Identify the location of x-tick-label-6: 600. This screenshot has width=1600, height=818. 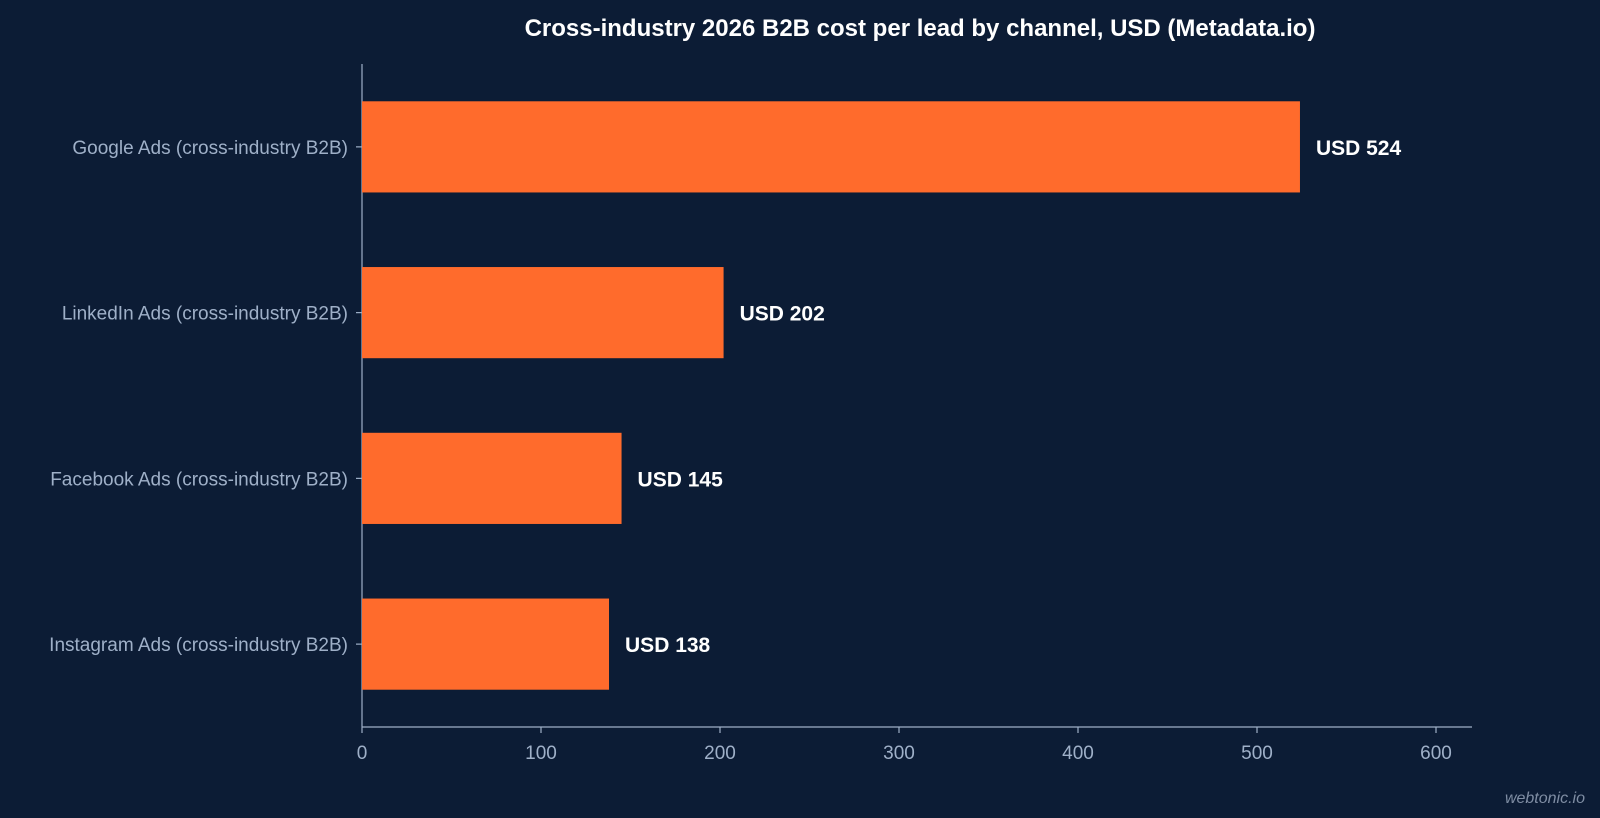
(1436, 753).